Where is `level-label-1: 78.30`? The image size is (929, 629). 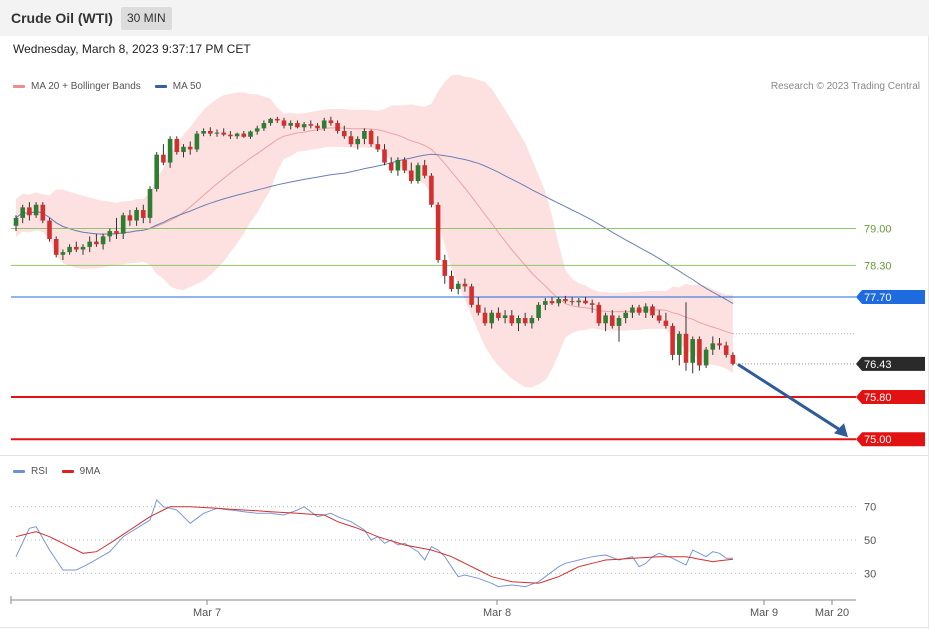
level-label-1: 78.30 is located at coordinates (878, 266).